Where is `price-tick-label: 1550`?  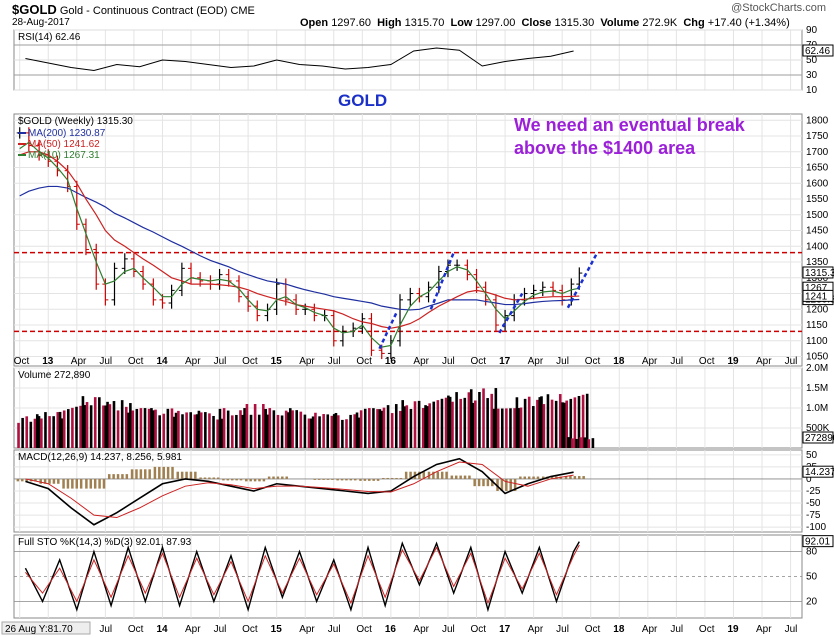
price-tick-label: 1550 is located at coordinates (817, 199).